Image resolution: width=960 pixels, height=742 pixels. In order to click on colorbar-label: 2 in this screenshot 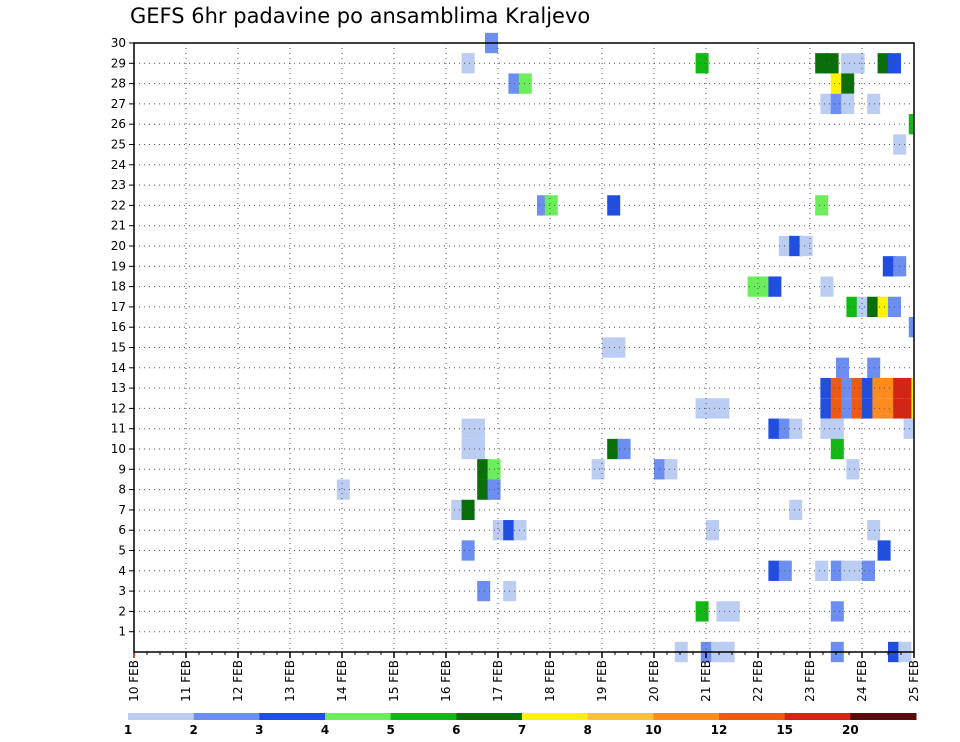, I will do `click(193, 730)`.